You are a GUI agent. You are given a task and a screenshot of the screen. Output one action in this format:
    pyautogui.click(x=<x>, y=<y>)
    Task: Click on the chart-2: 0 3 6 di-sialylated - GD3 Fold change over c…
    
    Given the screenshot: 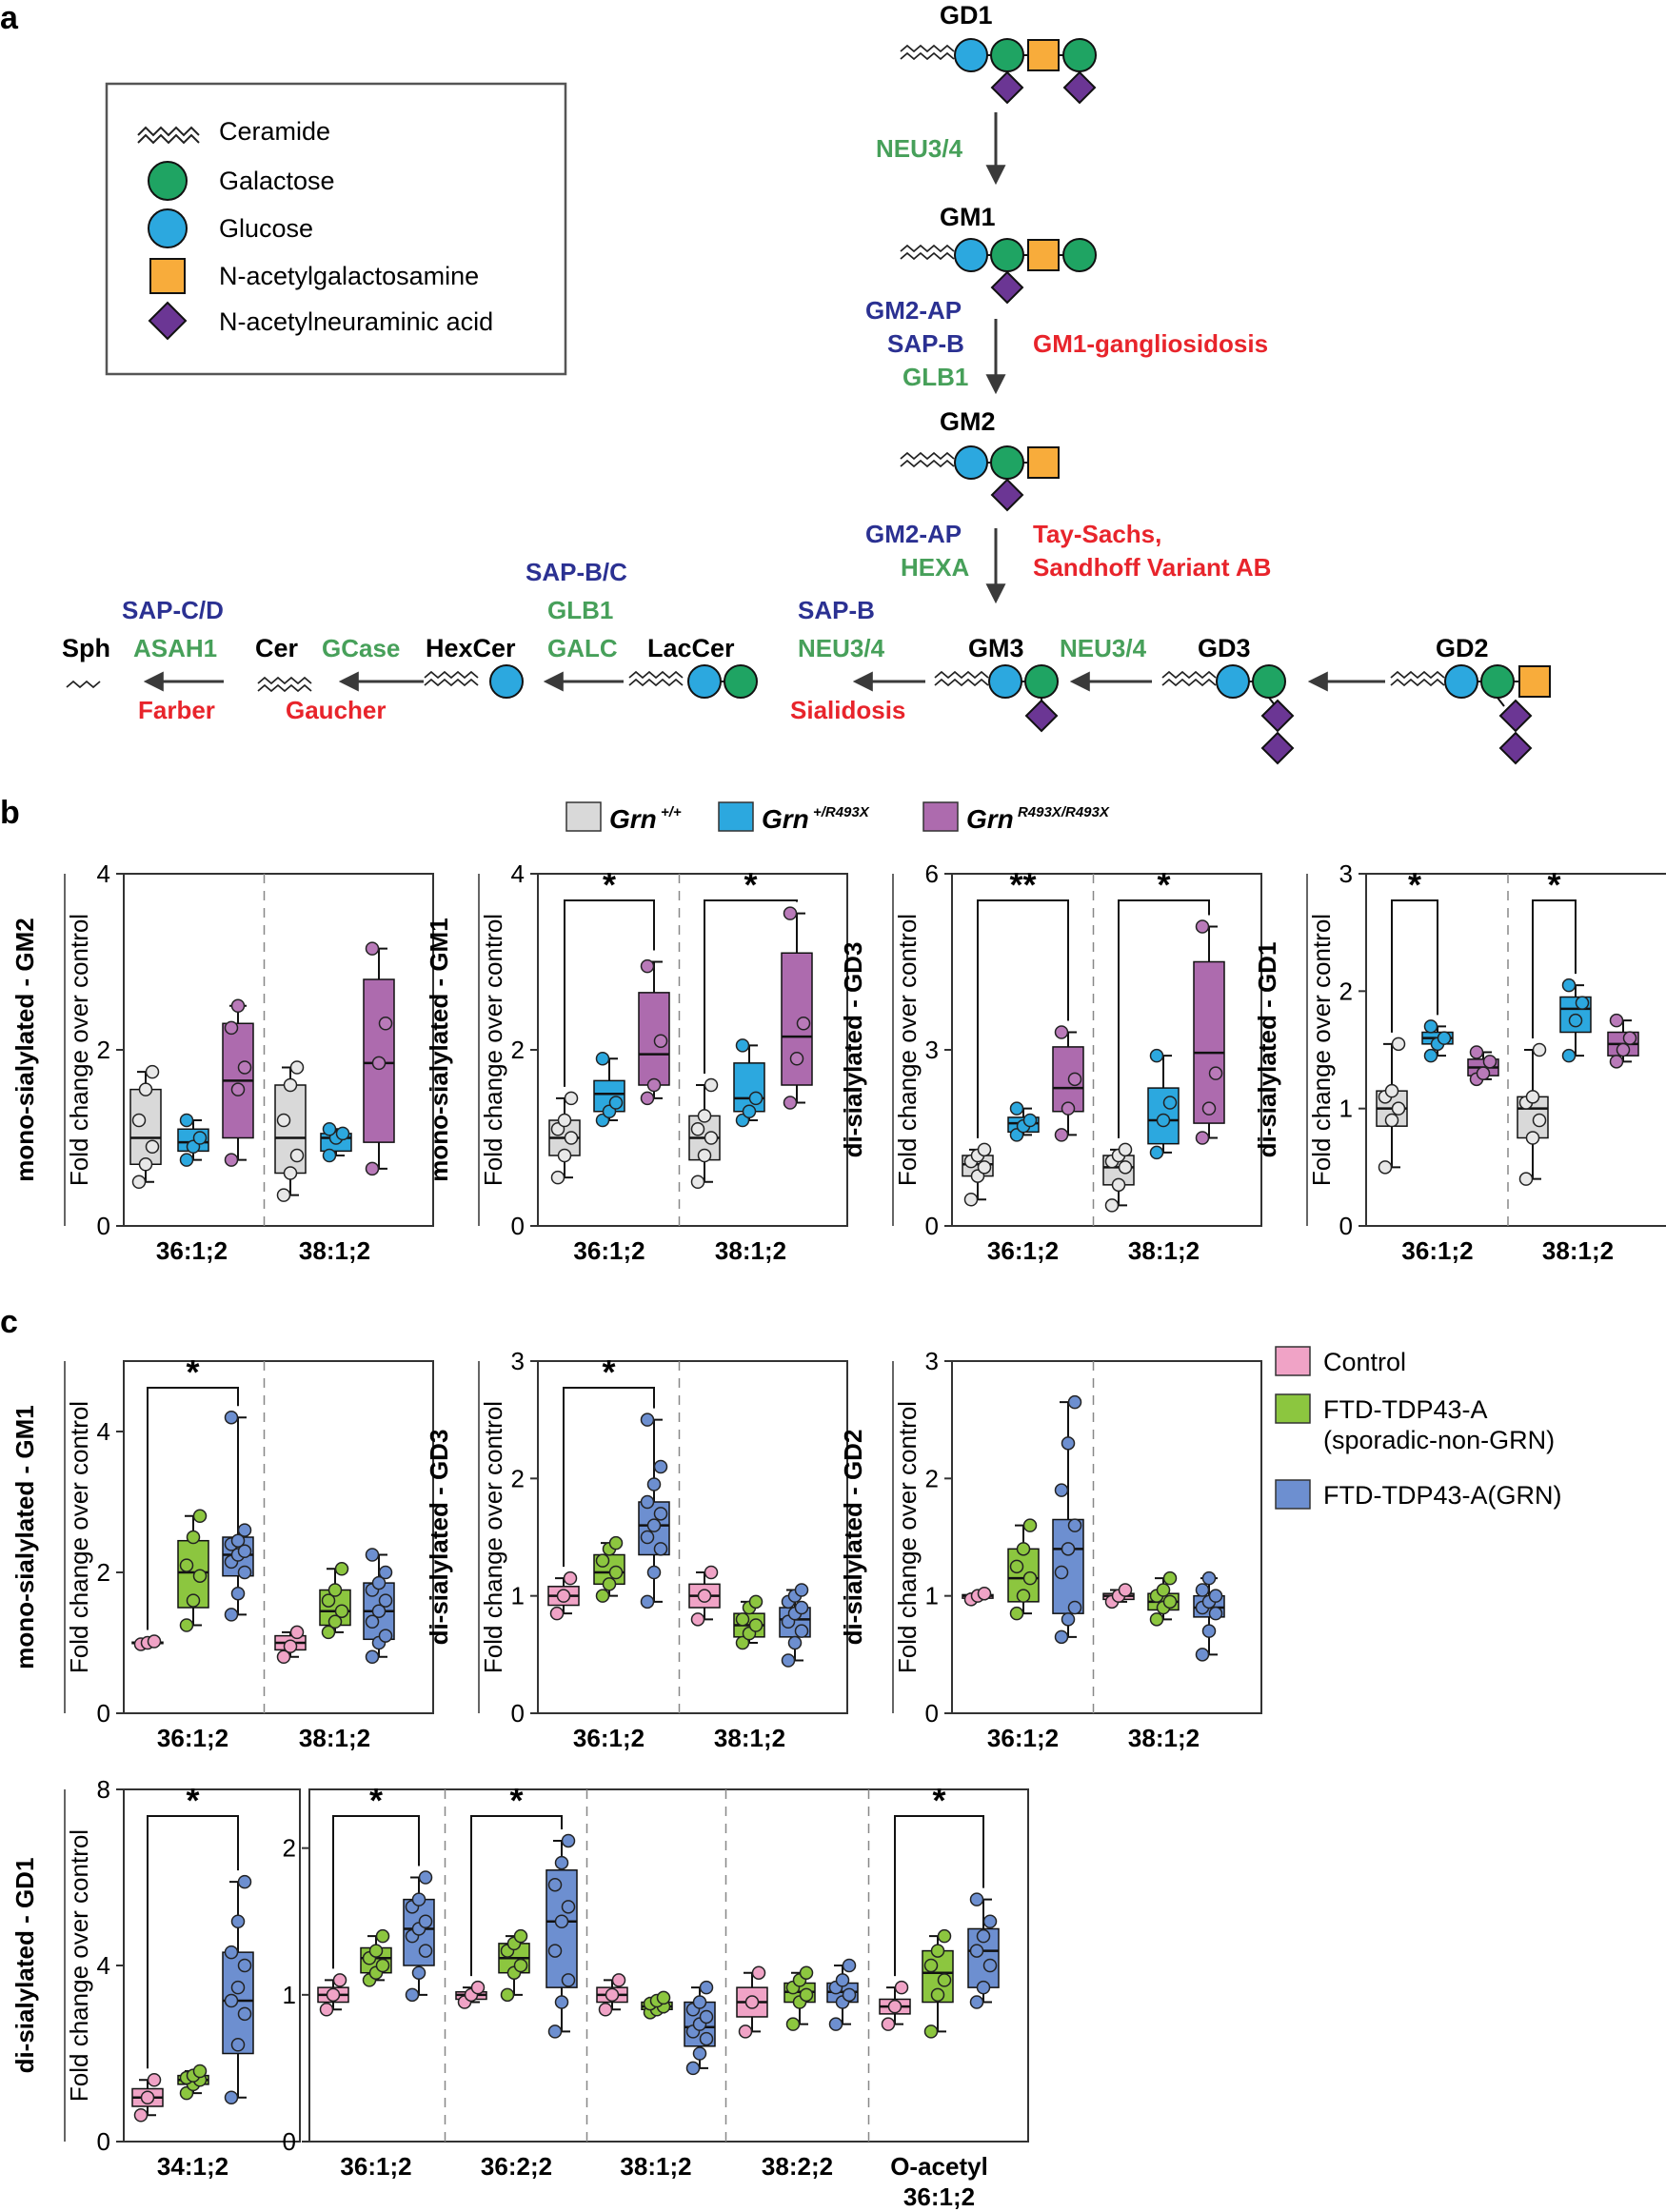 What is the action you would take?
    pyautogui.click(x=1050, y=1062)
    